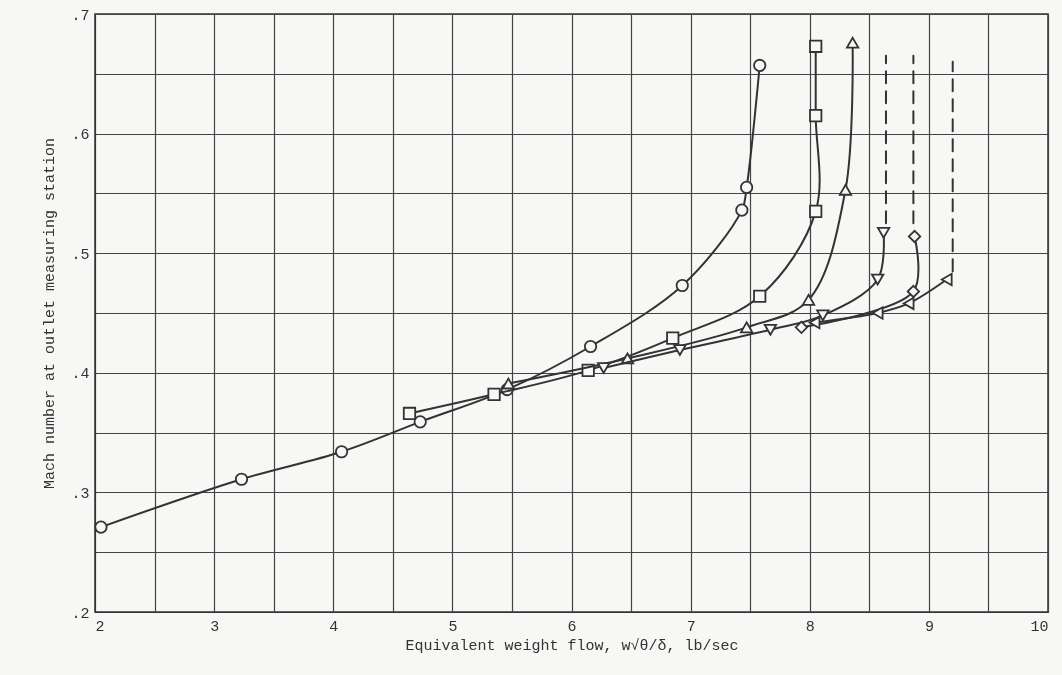 This screenshot has width=1062, height=675. Describe the element at coordinates (80, 136) in the screenshot. I see `y-tick-label: .6` at that location.